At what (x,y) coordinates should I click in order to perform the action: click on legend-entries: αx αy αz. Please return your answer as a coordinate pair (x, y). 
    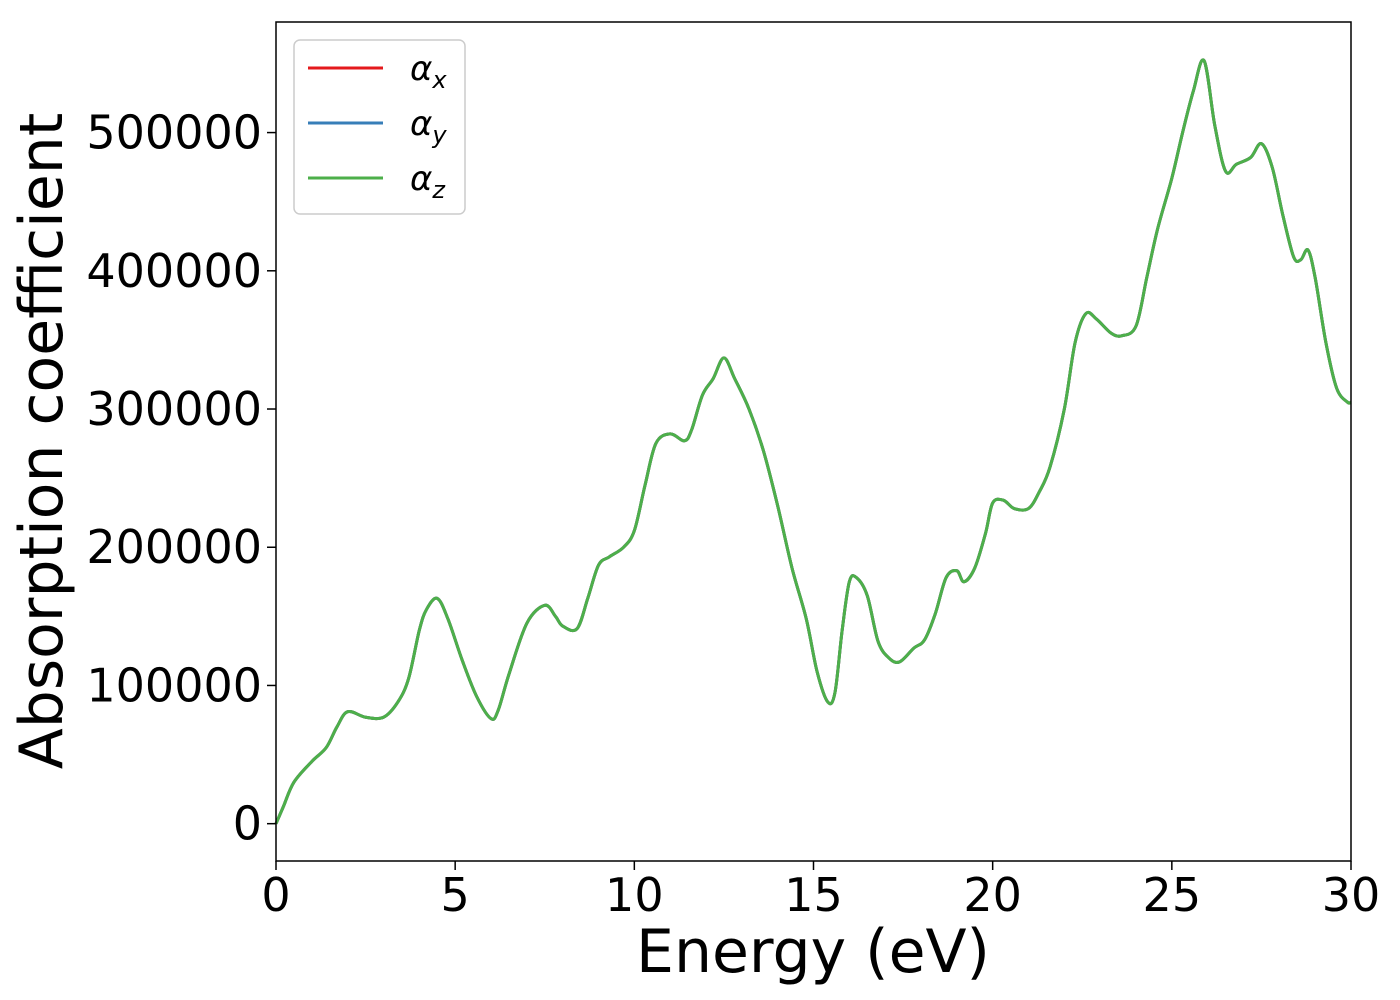
    Looking at the image, I should click on (377, 126).